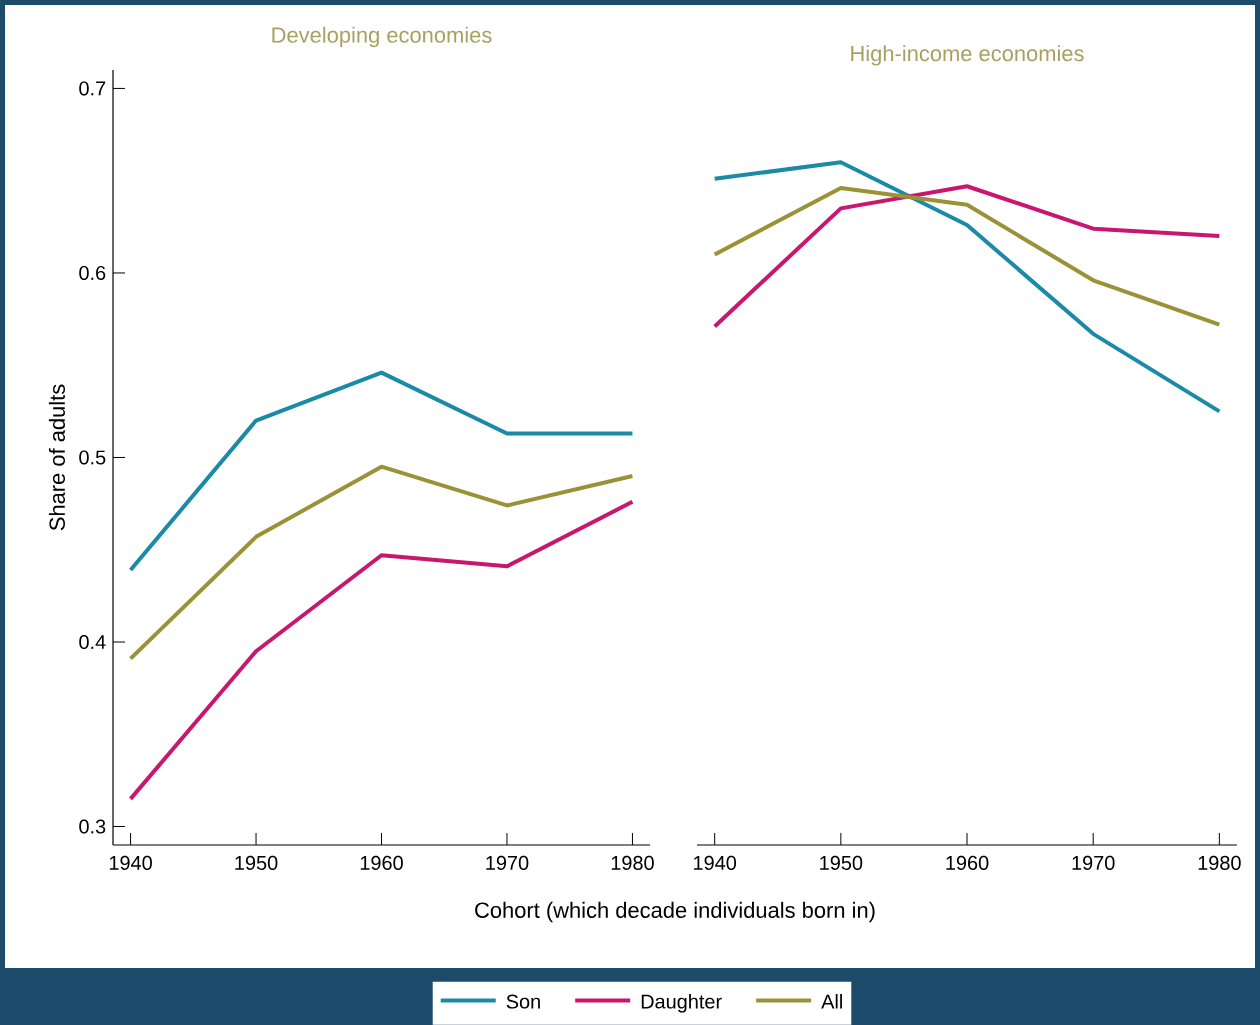  I want to click on chart-title: High-income economies, so click(967, 55).